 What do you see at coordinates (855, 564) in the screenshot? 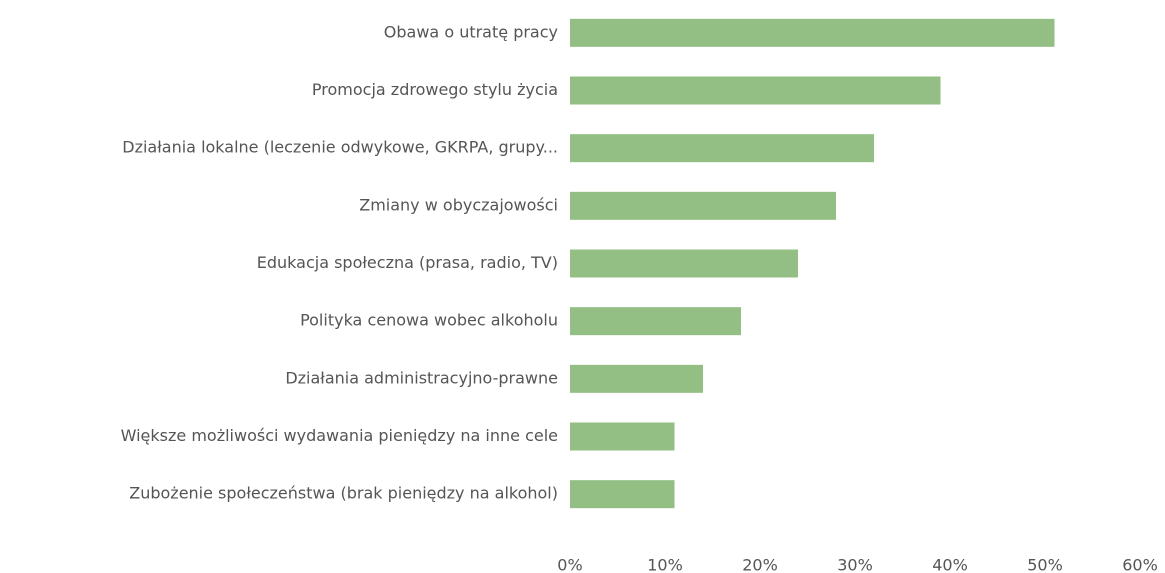
I see `x-tick-label: 30%` at bounding box center [855, 564].